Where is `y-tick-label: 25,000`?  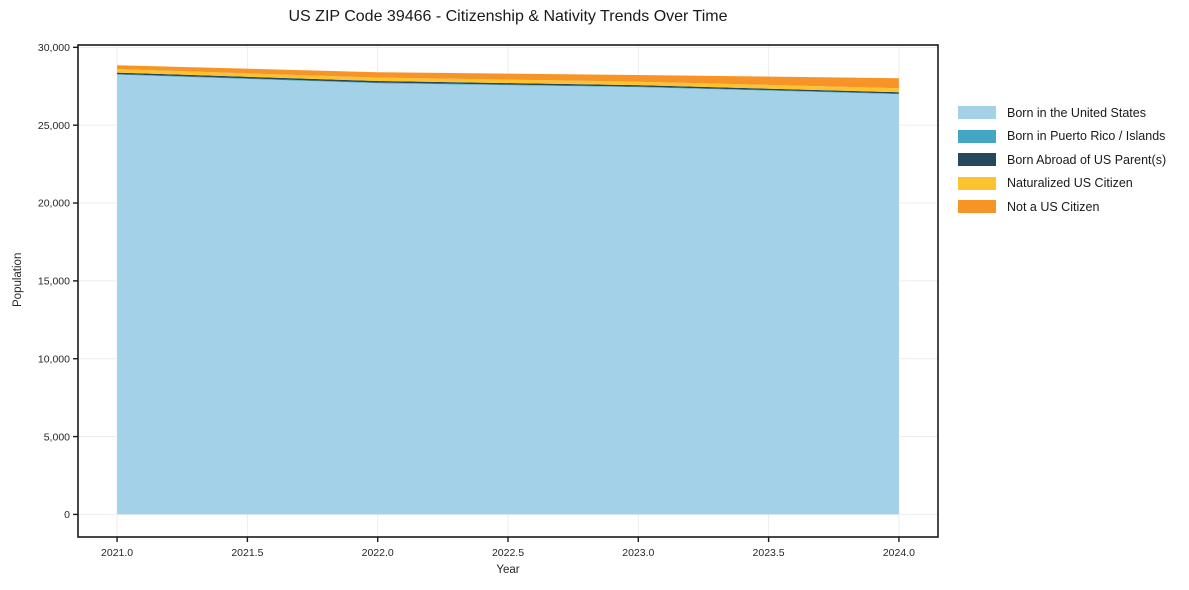 y-tick-label: 25,000 is located at coordinates (54, 126).